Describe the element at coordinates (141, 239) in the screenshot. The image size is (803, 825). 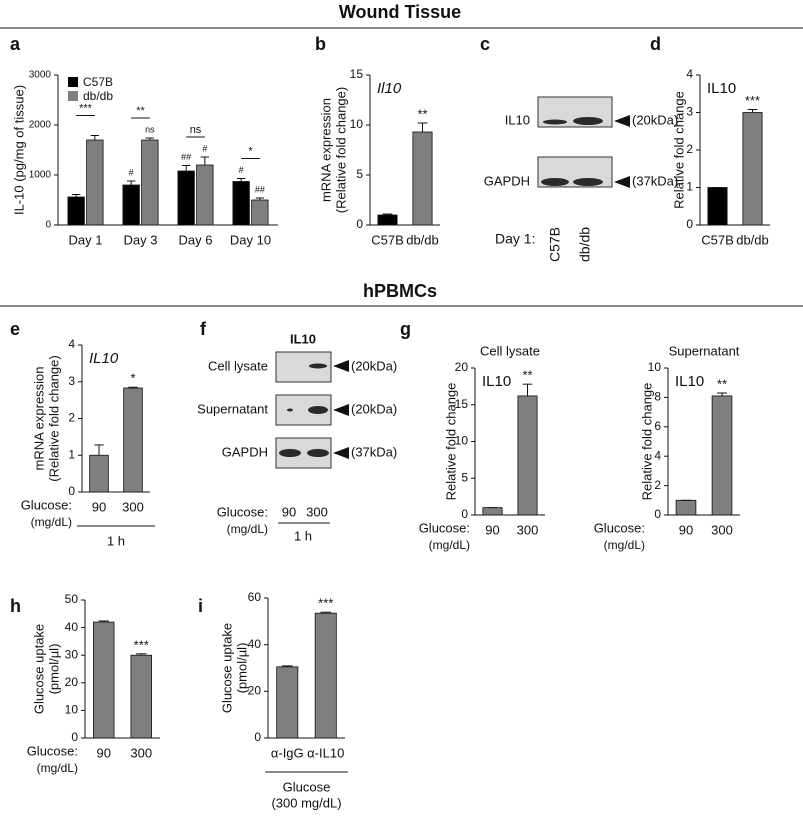
I see `x-tick-label: Day 3` at that location.